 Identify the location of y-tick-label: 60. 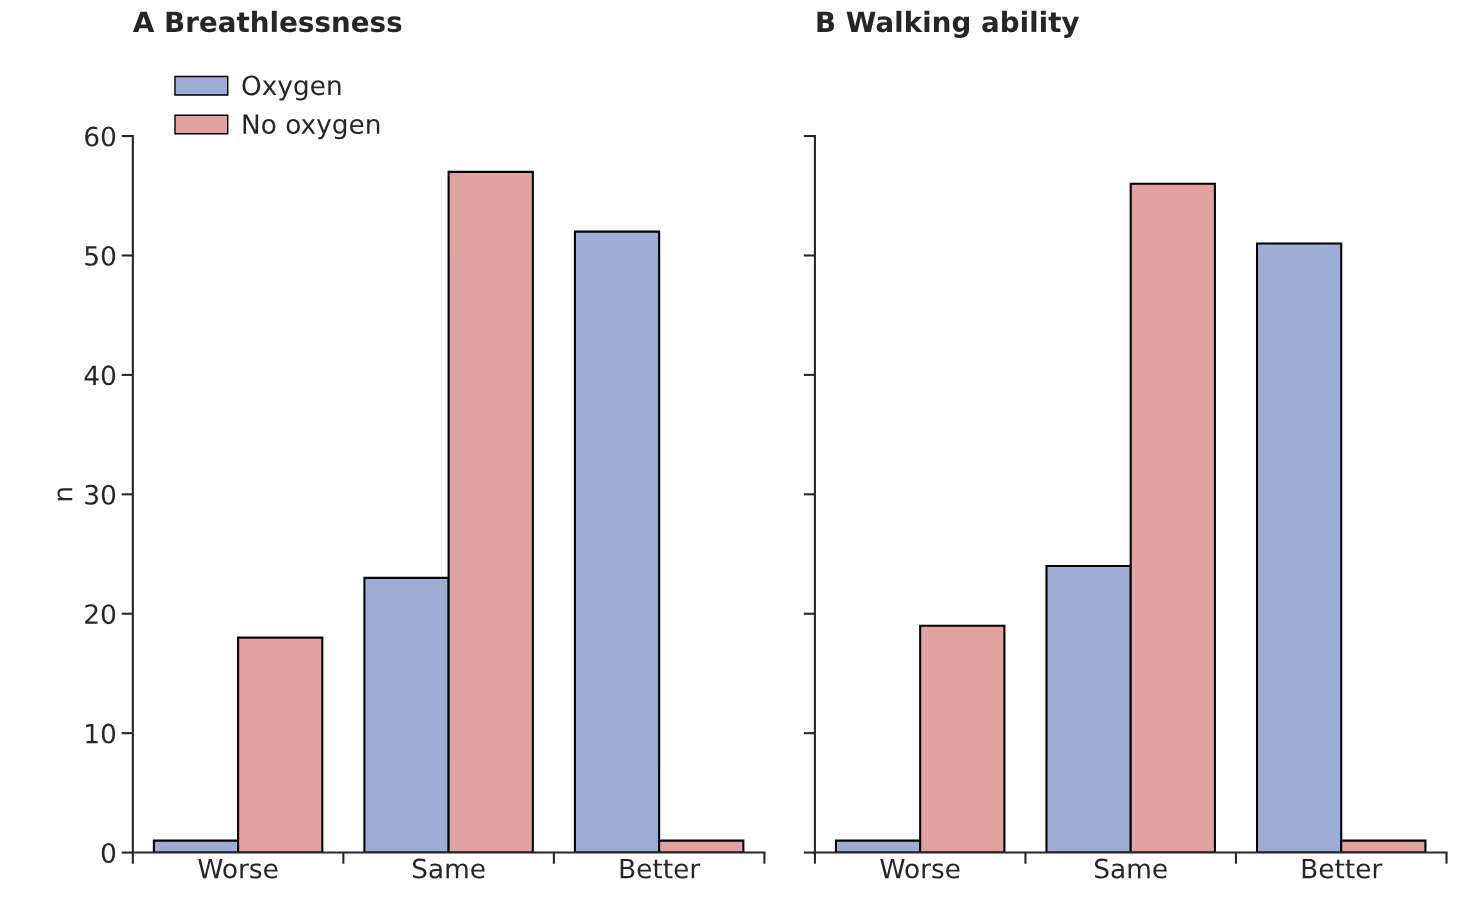
(100, 136).